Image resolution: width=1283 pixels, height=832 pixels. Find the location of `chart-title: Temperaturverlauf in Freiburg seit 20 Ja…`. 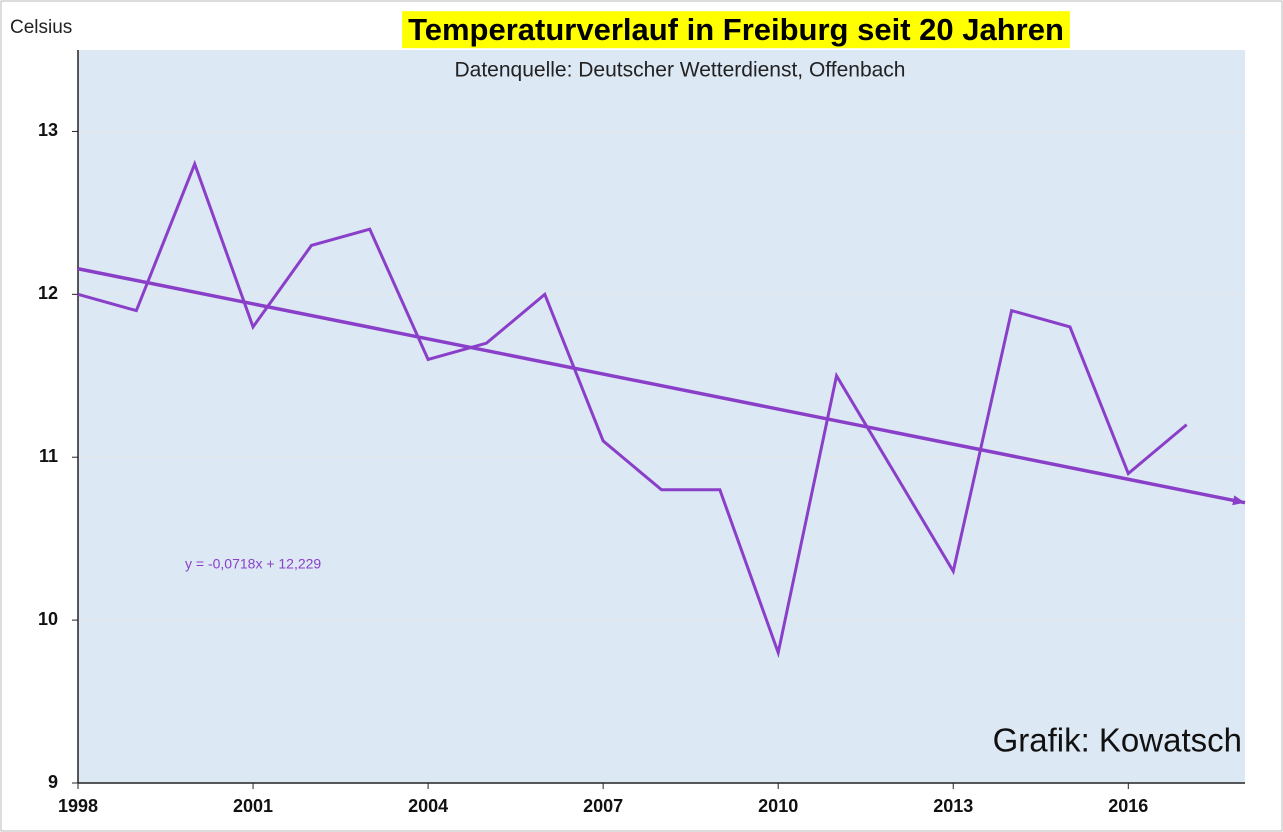

chart-title: Temperaturverlauf in Freiburg seit 20 Ja… is located at coordinates (736, 29).